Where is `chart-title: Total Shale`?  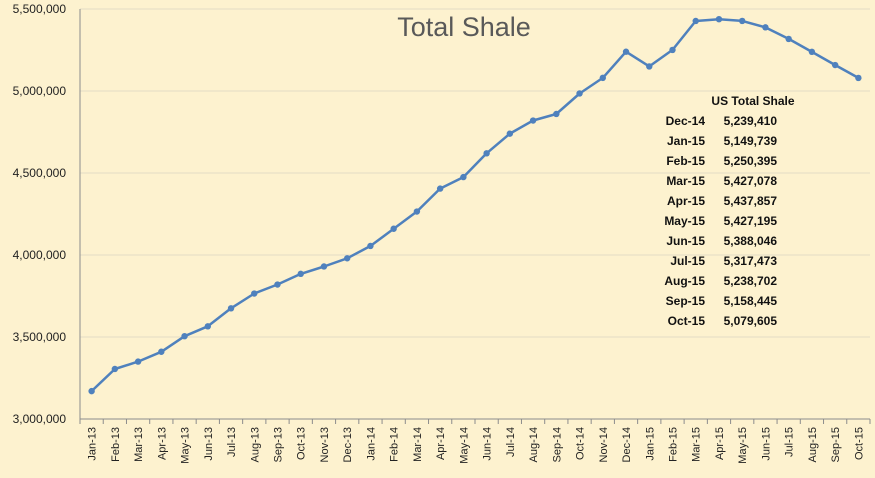
chart-title: Total Shale is located at coordinates (464, 27).